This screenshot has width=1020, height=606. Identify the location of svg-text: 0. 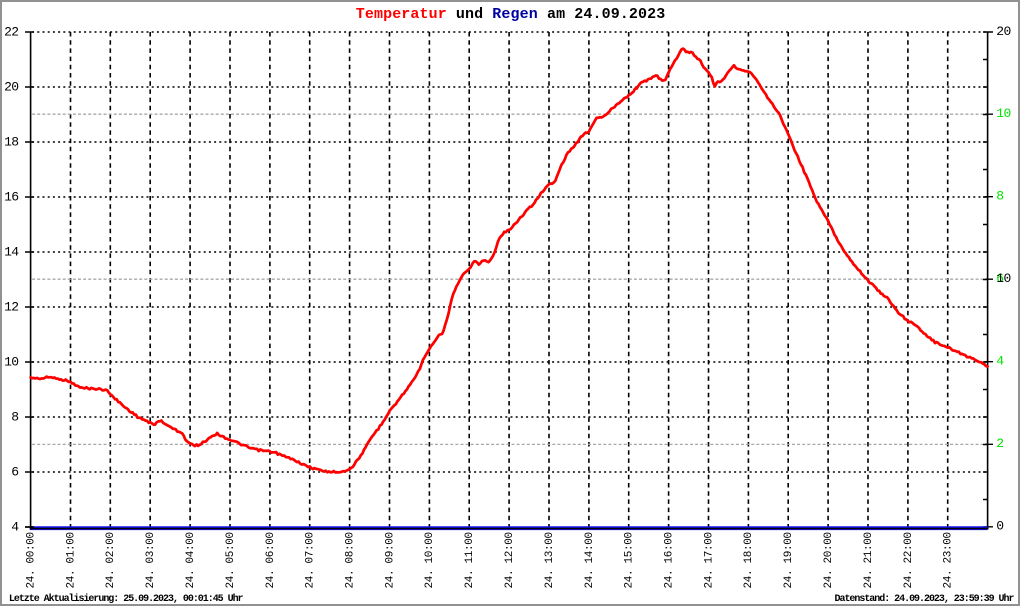
(999, 526).